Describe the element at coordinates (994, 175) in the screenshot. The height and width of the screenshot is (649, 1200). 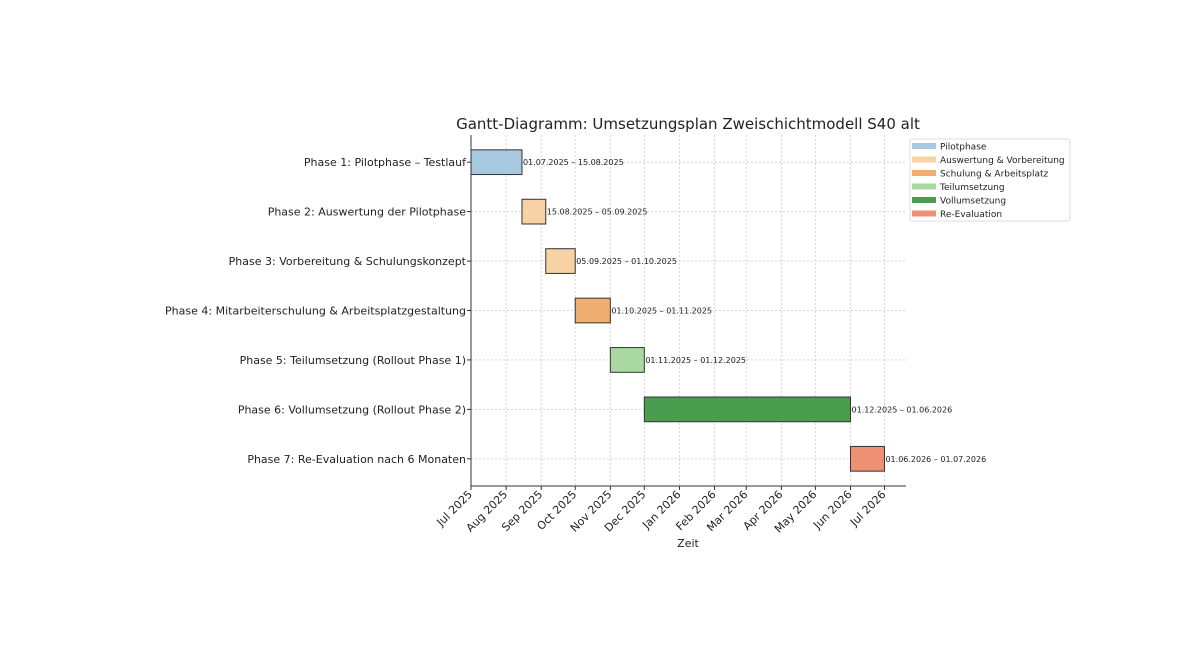
I see `legend-label: Schulung & Arbeitsplatz` at that location.